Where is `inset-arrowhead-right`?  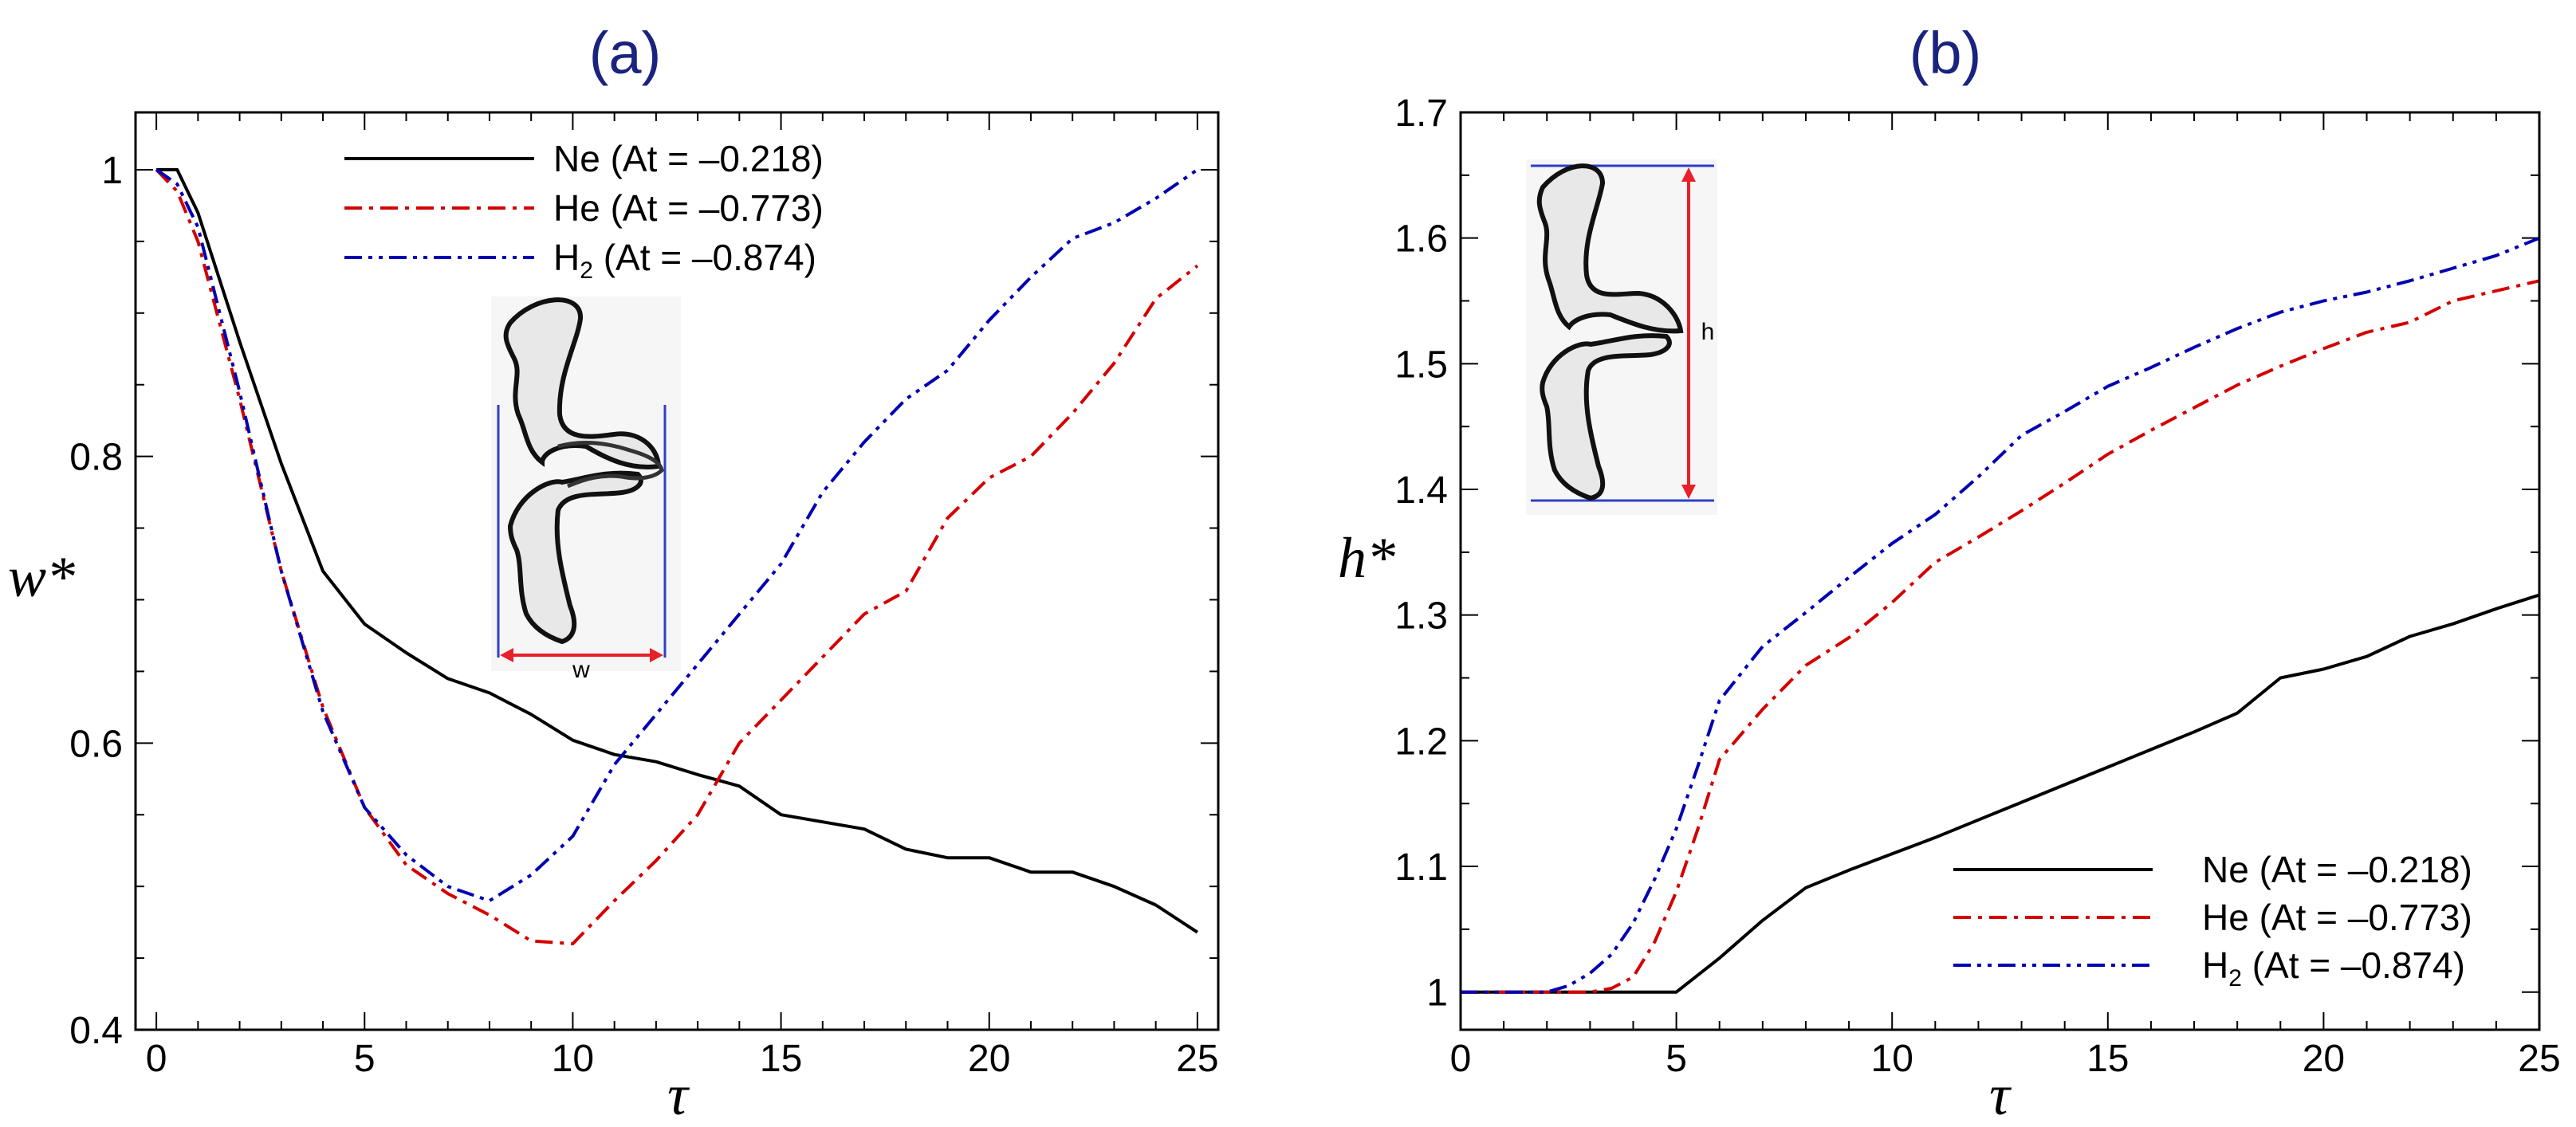
inset-arrowhead-right is located at coordinates (657, 655).